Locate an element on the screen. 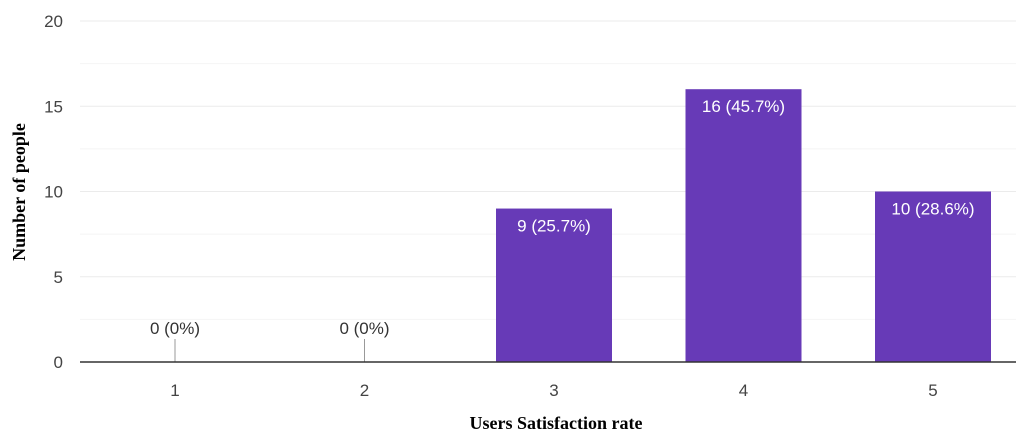 This screenshot has height=439, width=1016. x-tick-label: 3 is located at coordinates (553, 390).